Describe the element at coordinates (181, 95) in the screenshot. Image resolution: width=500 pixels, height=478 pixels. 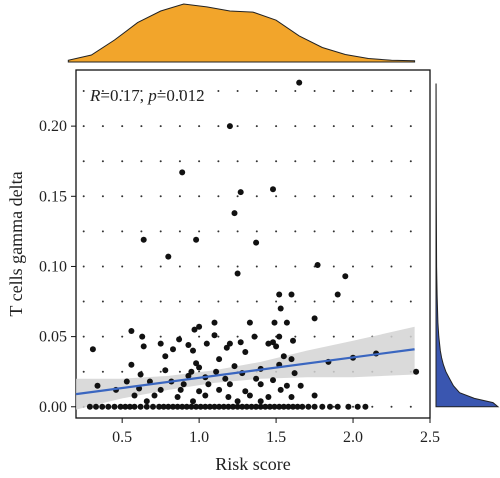
I see `p-value: =0.012` at that location.